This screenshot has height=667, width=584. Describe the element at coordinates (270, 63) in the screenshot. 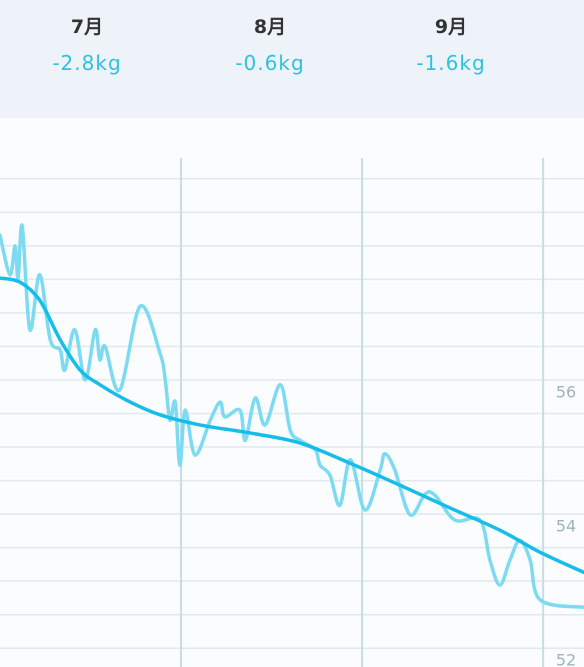

I see `month-change: -0.6kg` at that location.